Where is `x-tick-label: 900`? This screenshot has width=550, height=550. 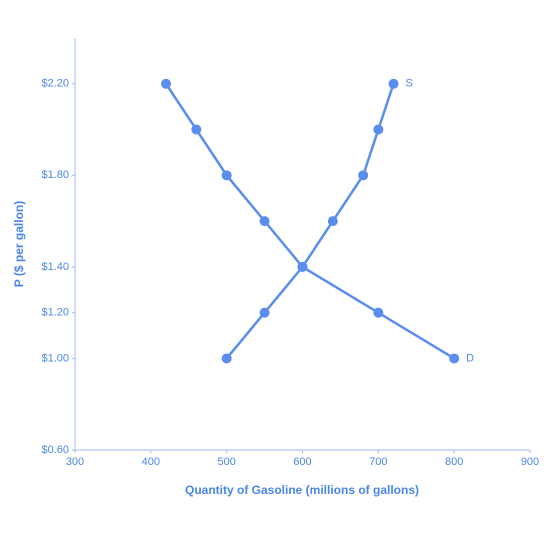
x-tick-label: 900 is located at coordinates (530, 462).